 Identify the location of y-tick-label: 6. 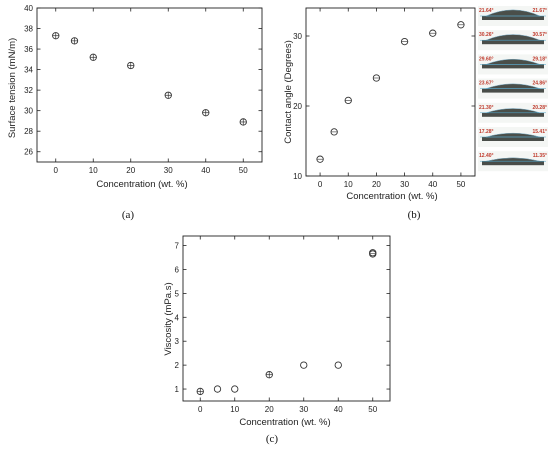
(177, 269).